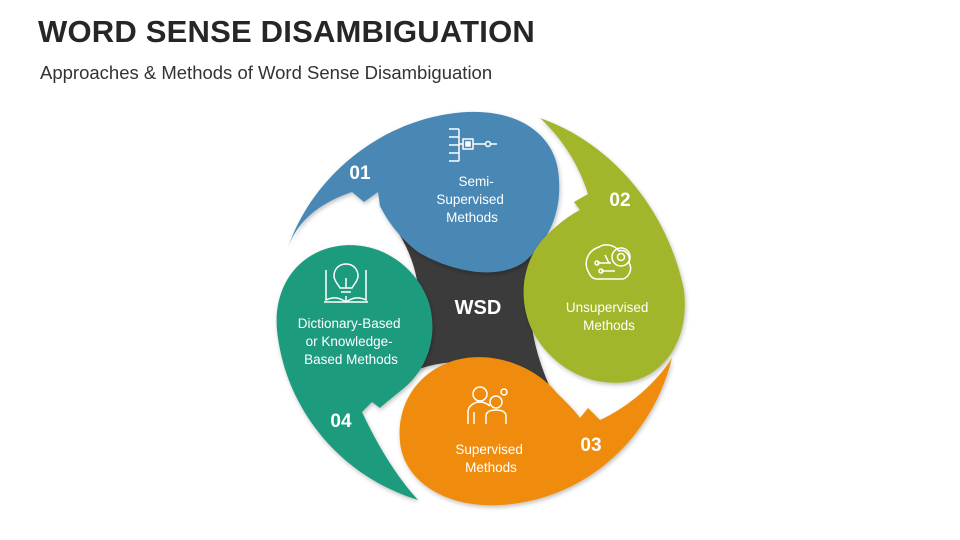  What do you see at coordinates (349, 323) in the screenshot?
I see `segment-04-label-line: Dictionary-Based` at bounding box center [349, 323].